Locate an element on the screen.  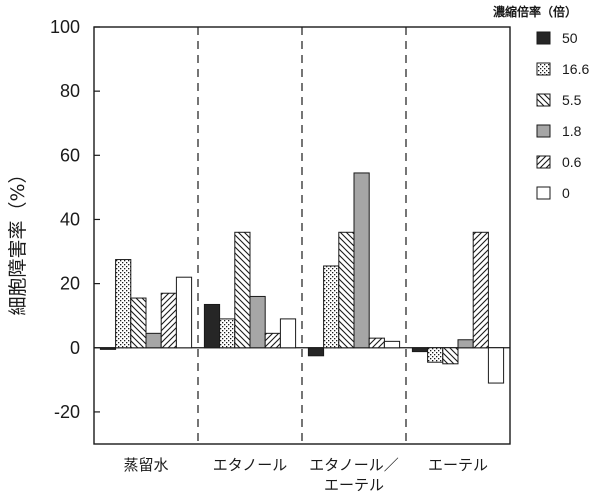
legend-entry-label: 0 is located at coordinates (566, 193).